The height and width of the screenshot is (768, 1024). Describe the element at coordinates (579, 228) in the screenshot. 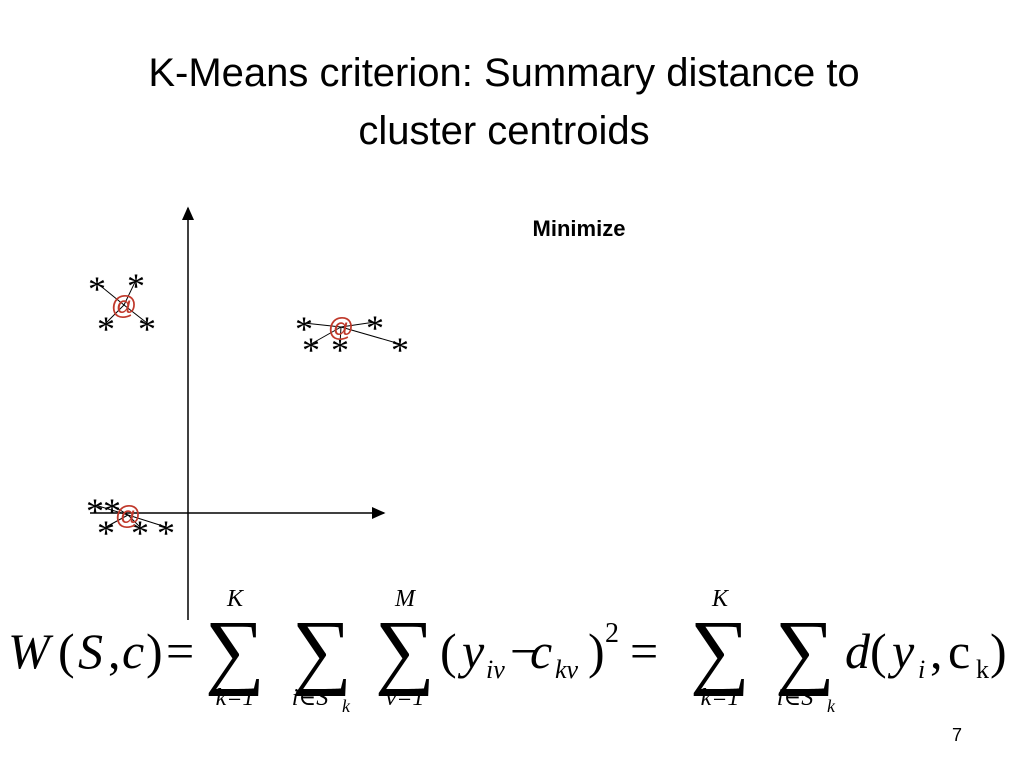

I see `minimize-label: Minimize` at that location.